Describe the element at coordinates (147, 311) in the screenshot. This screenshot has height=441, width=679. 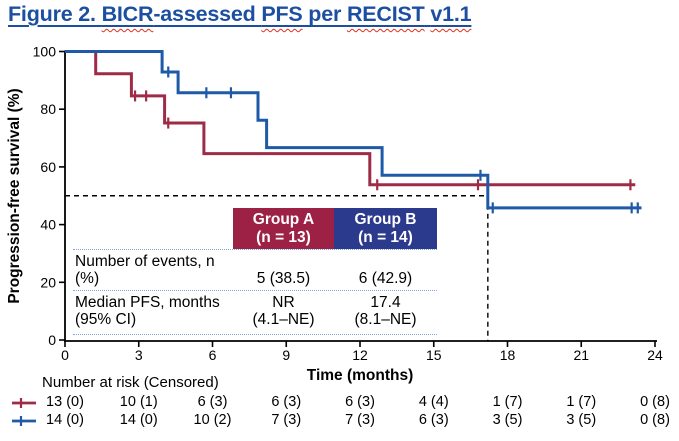
I see `median-row-label: Median PFS, months (95% CI)` at that location.